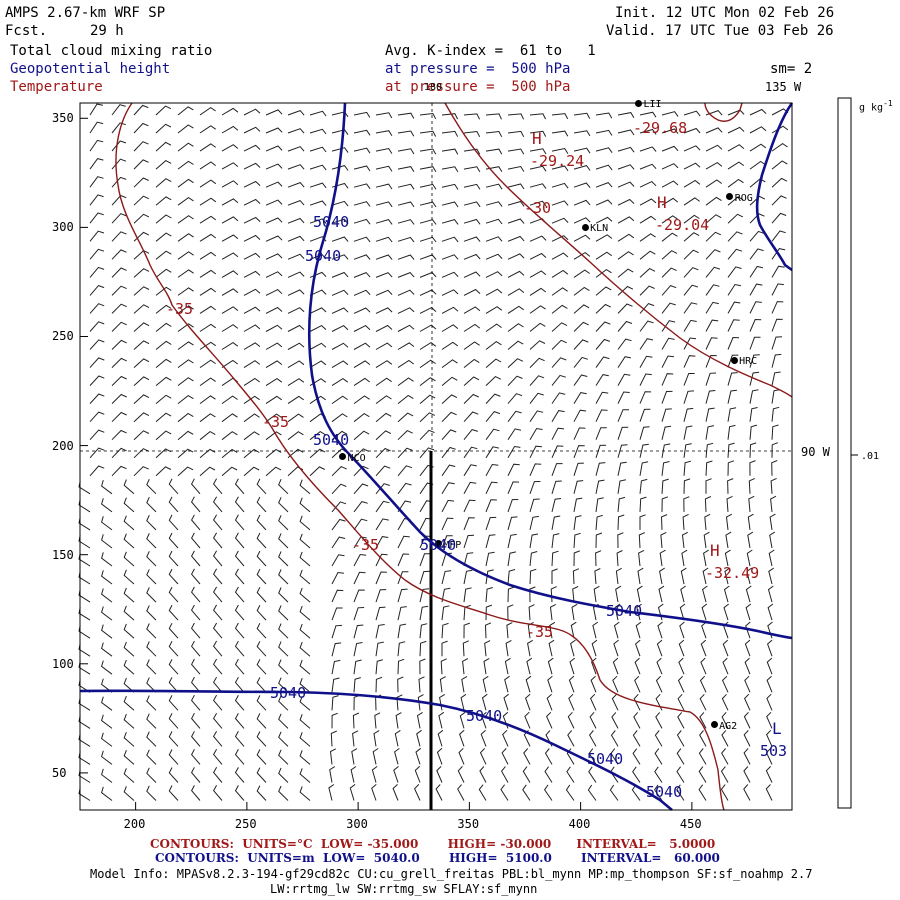  Describe the element at coordinates (557, 161) in the screenshot. I see `high-value-1: -29.24` at that location.